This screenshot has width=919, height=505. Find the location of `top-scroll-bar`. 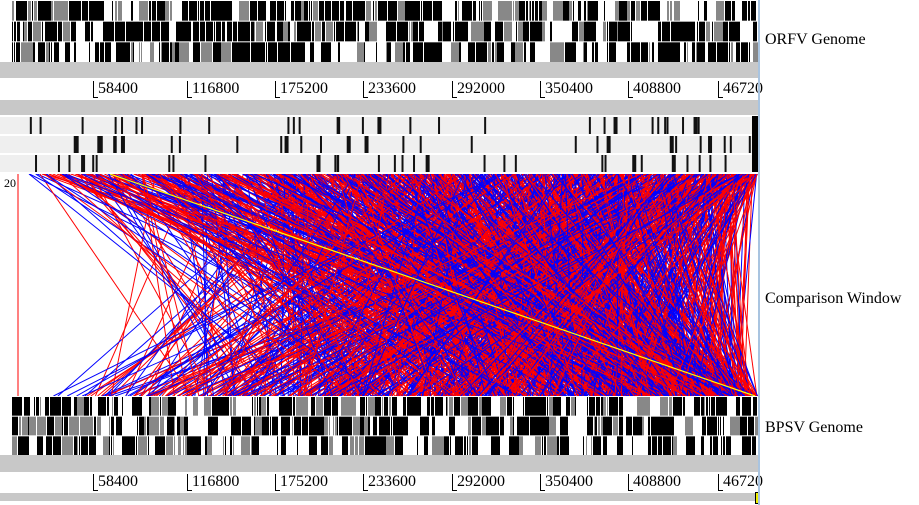

top-scroll-bar is located at coordinates (379, 70).